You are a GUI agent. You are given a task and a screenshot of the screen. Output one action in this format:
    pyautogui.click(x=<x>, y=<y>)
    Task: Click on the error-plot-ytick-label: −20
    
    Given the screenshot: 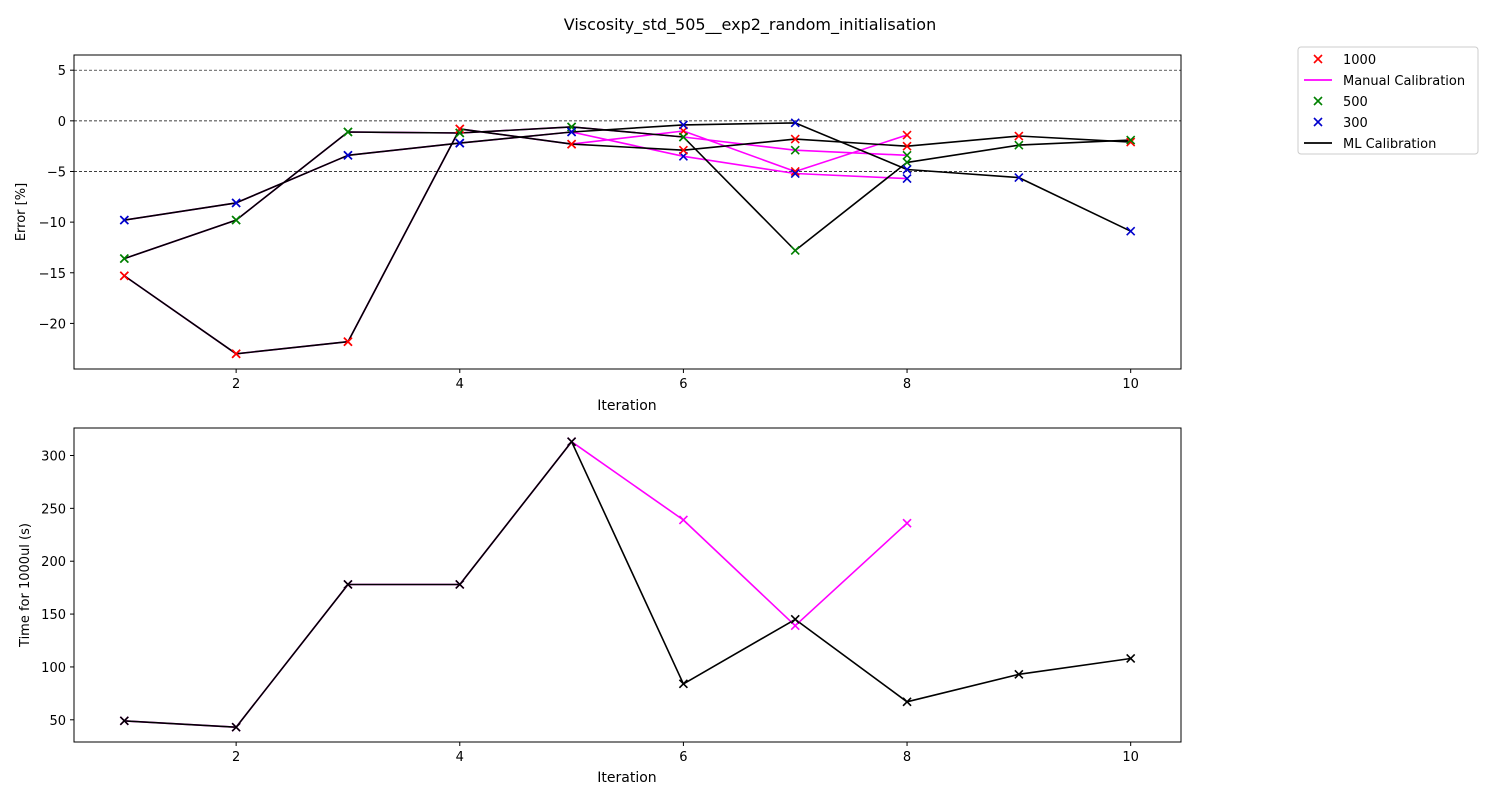 What is the action you would take?
    pyautogui.click(x=52, y=324)
    